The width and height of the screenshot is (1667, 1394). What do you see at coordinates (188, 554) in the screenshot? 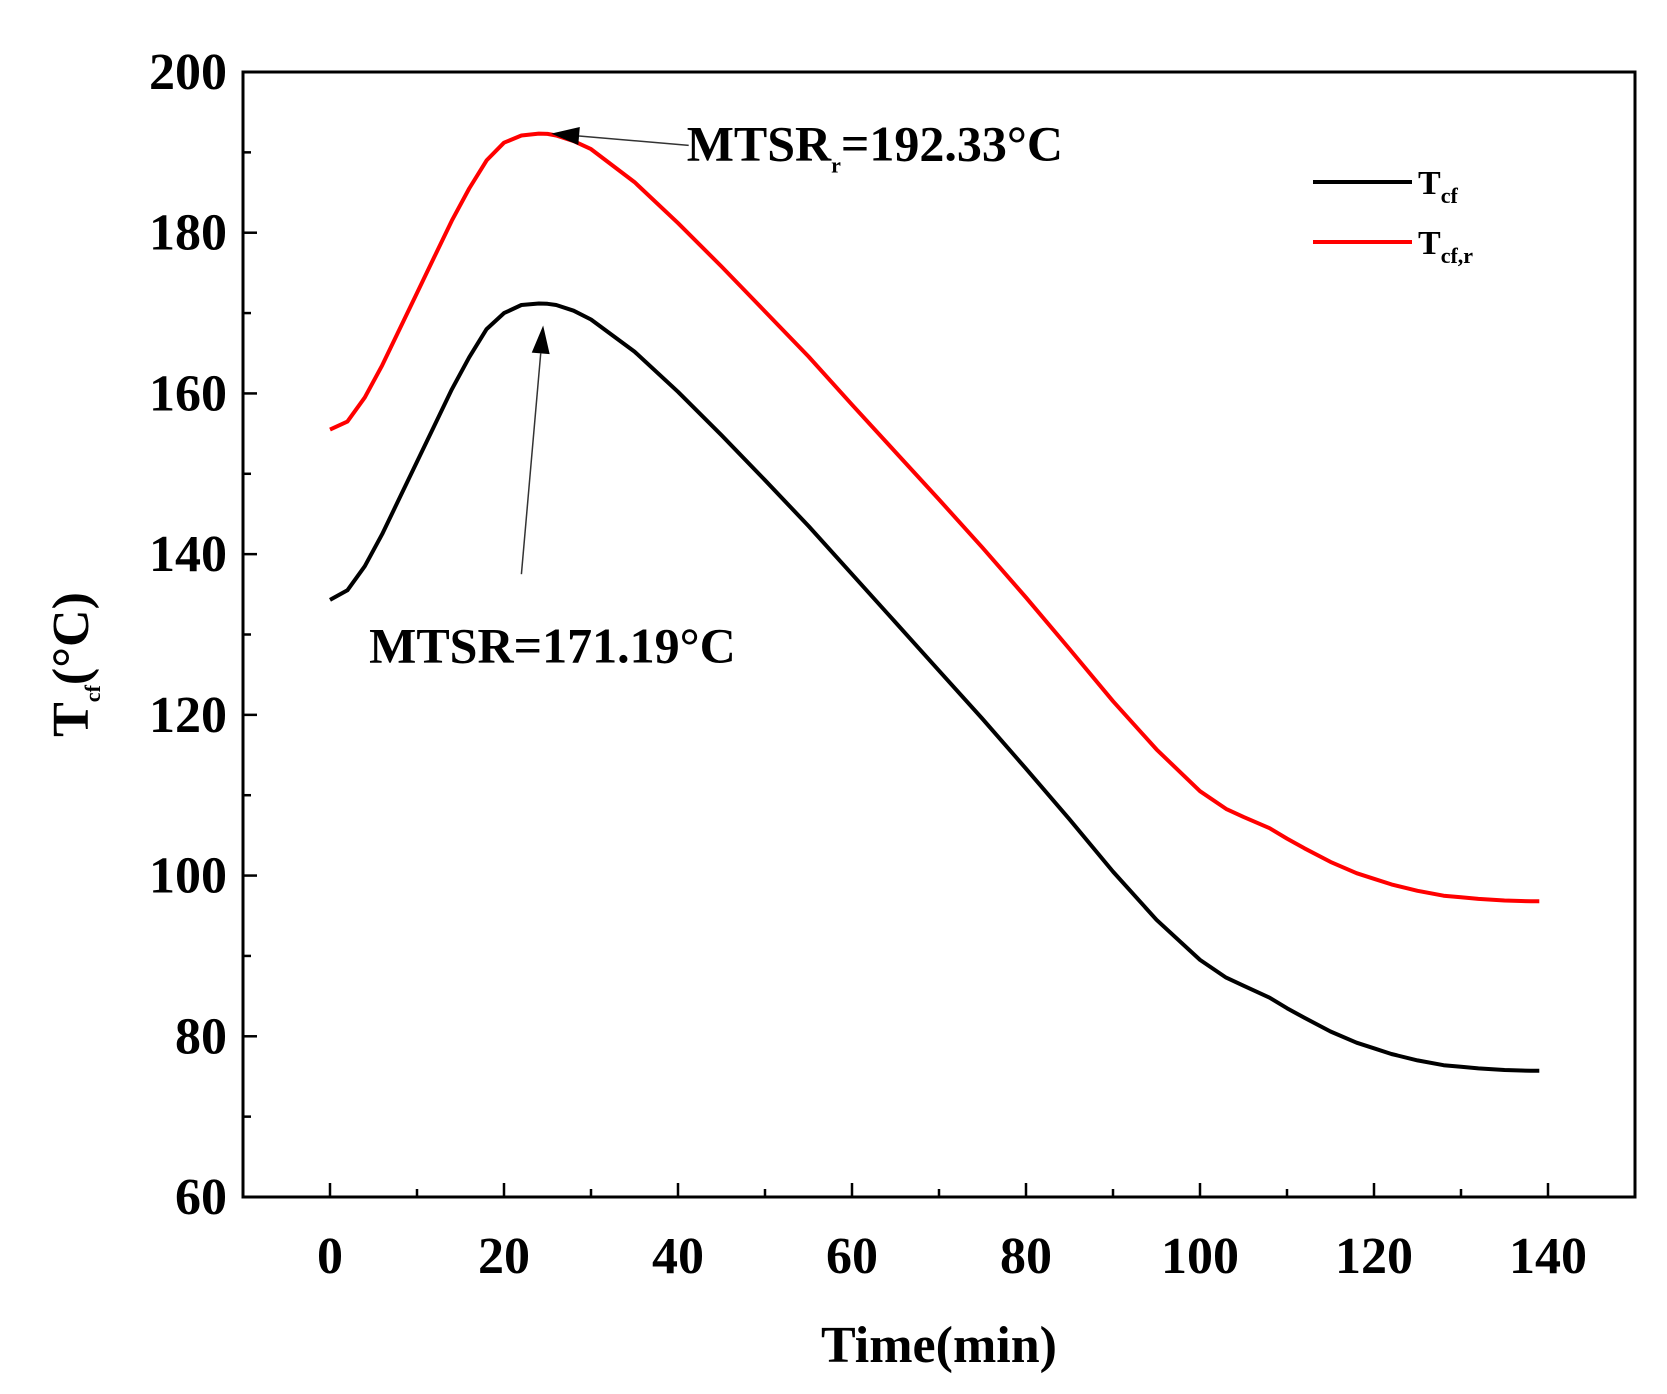
I see `y-tick-label: 140` at bounding box center [188, 554].